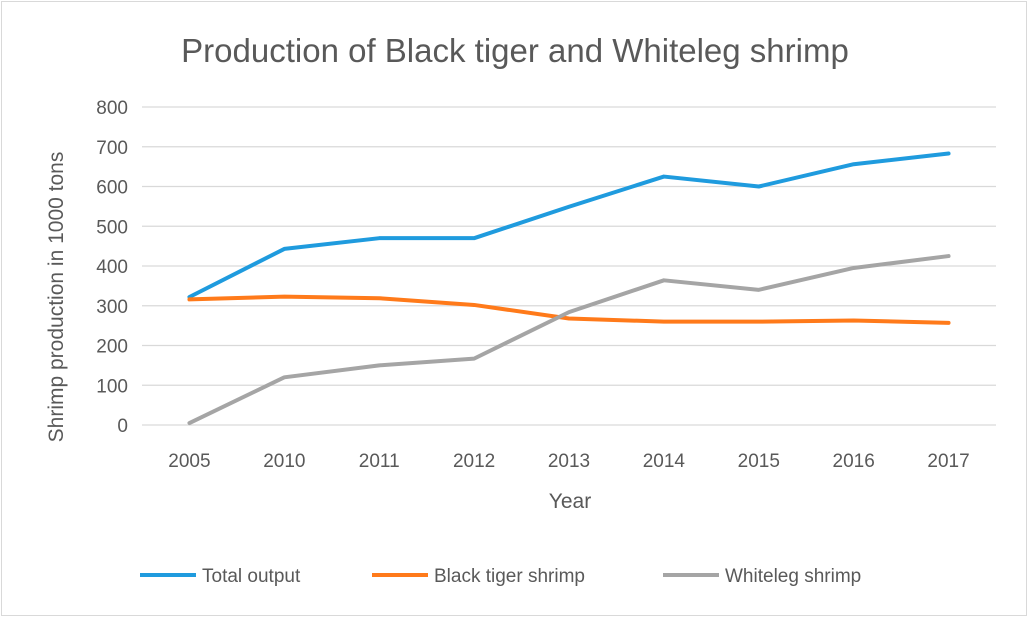  I want to click on series-line-black-tiger-shrimp, so click(569, 309).